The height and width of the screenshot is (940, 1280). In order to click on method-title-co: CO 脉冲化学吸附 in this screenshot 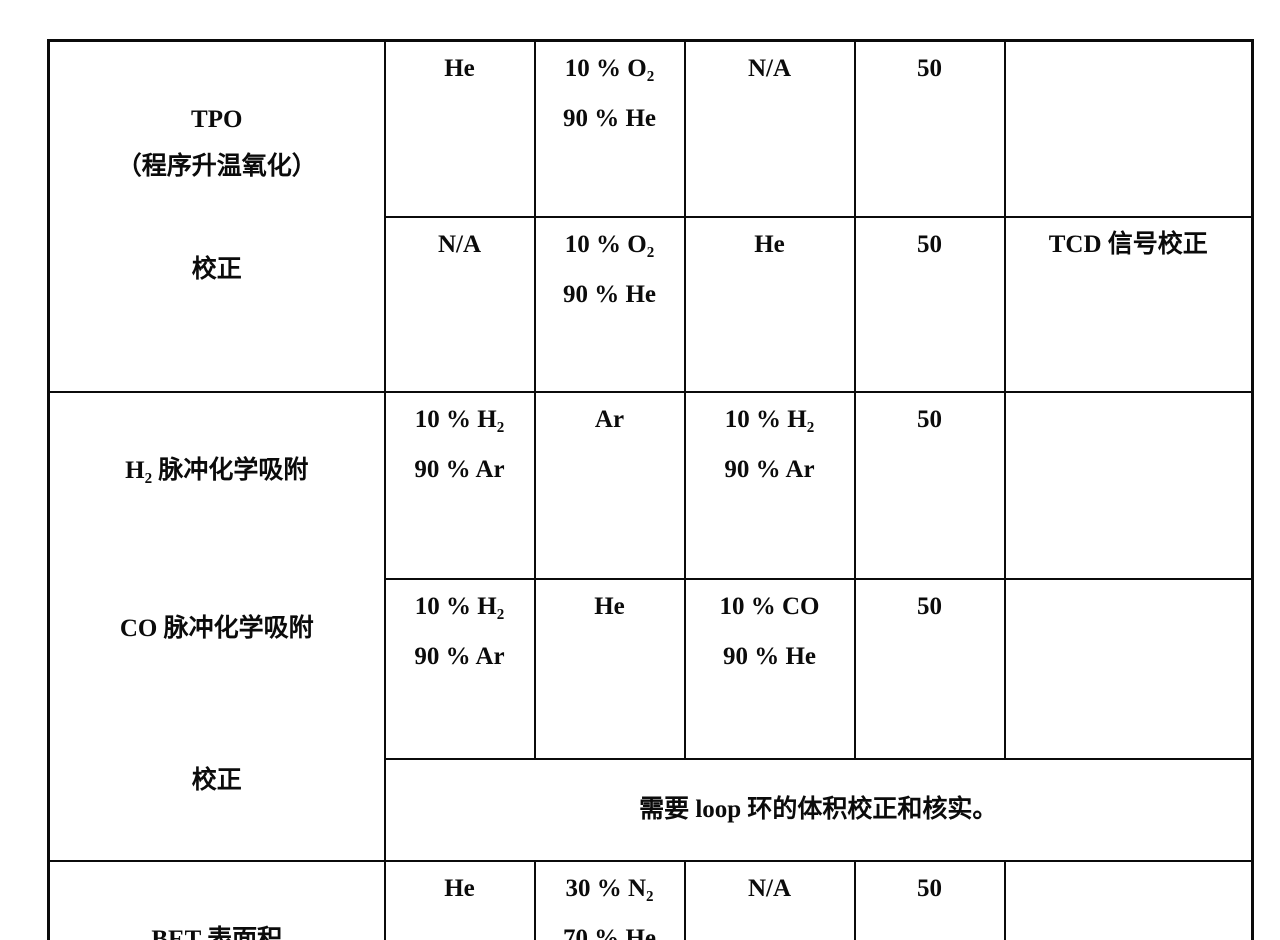, I will do `click(216, 628)`.